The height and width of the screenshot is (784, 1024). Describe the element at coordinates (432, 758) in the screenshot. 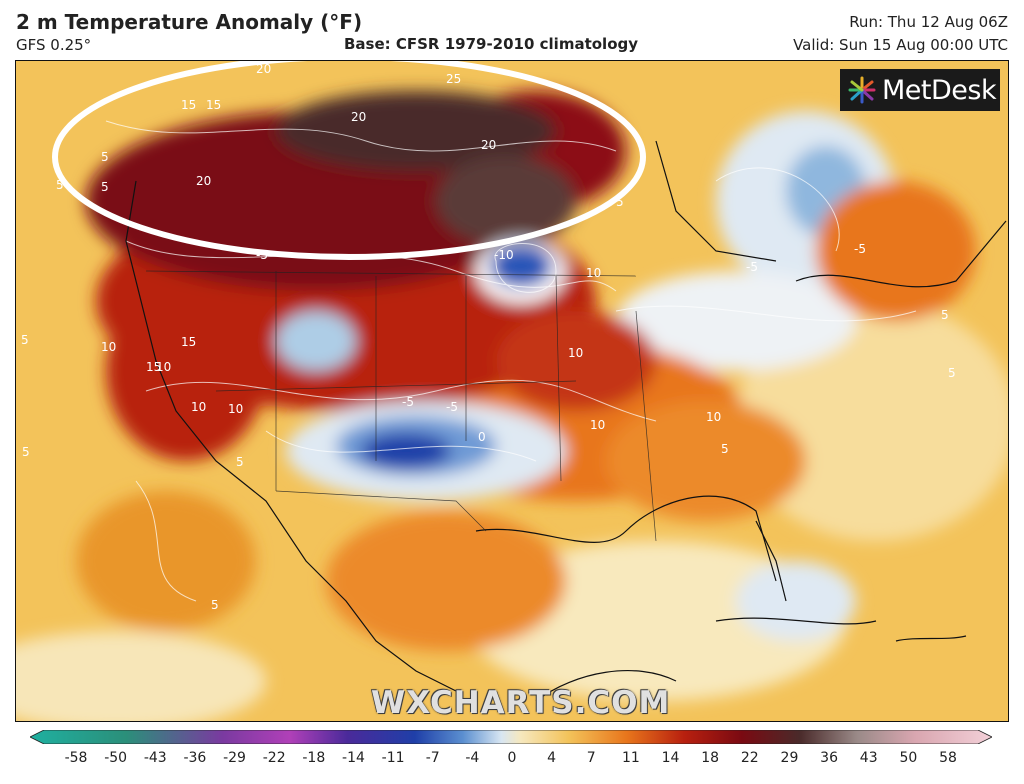

I see `colorbar-tick-label: -7` at that location.